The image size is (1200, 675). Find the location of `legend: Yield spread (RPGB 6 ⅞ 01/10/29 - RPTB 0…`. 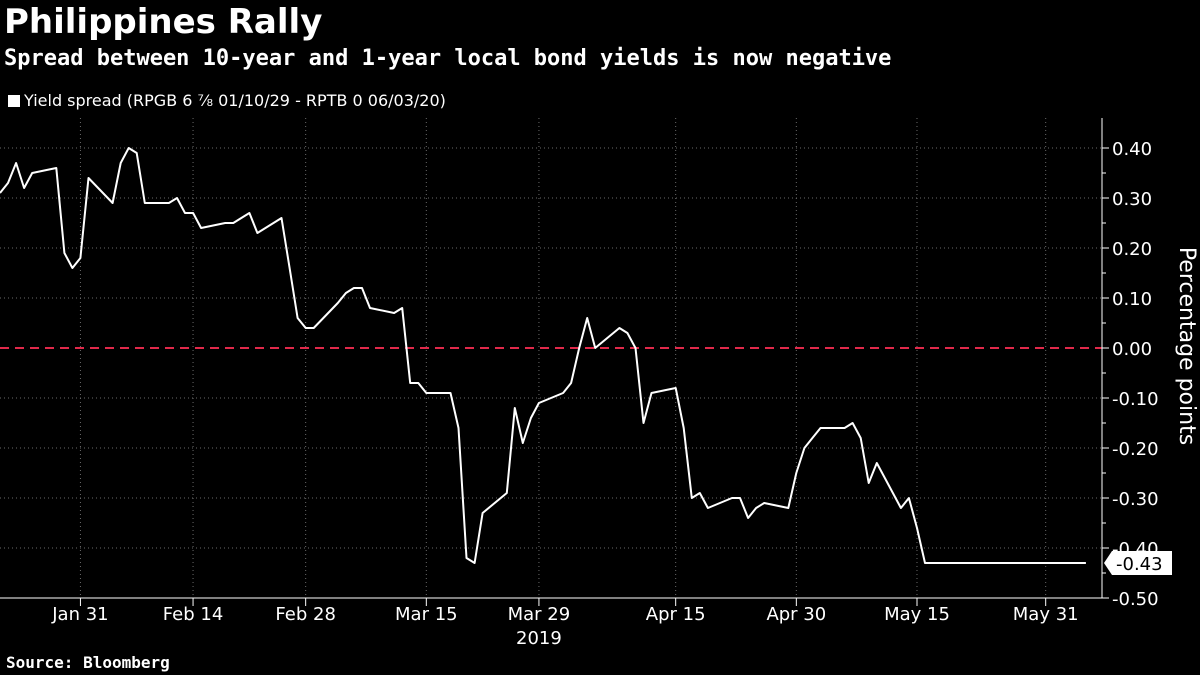

legend: Yield spread (RPGB 6 ⅞ 01/10/29 - RPTB 0… is located at coordinates (227, 100).